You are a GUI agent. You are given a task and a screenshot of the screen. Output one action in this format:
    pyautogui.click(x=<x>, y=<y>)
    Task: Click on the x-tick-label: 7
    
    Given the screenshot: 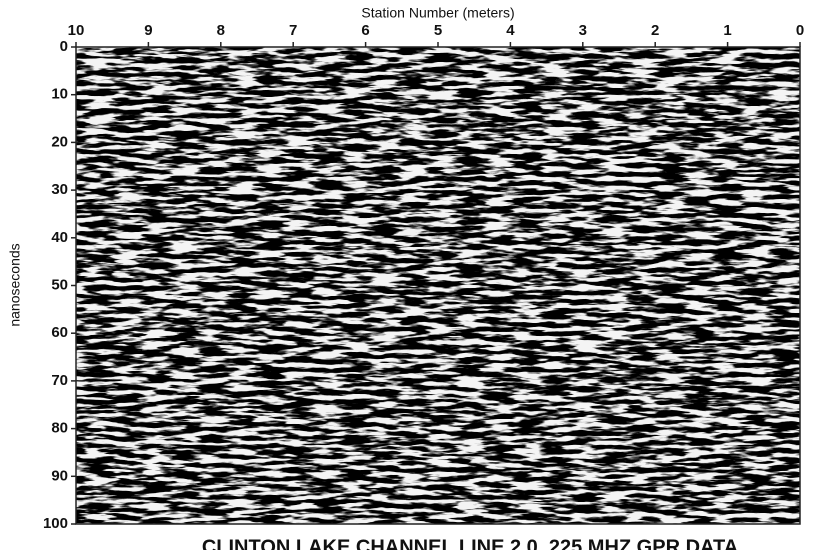 What is the action you would take?
    pyautogui.click(x=293, y=30)
    